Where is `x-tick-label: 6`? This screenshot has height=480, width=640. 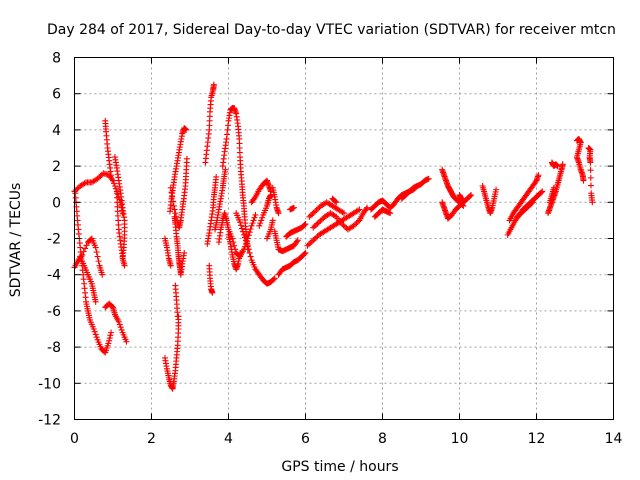 x-tick-label: 6 is located at coordinates (305, 439).